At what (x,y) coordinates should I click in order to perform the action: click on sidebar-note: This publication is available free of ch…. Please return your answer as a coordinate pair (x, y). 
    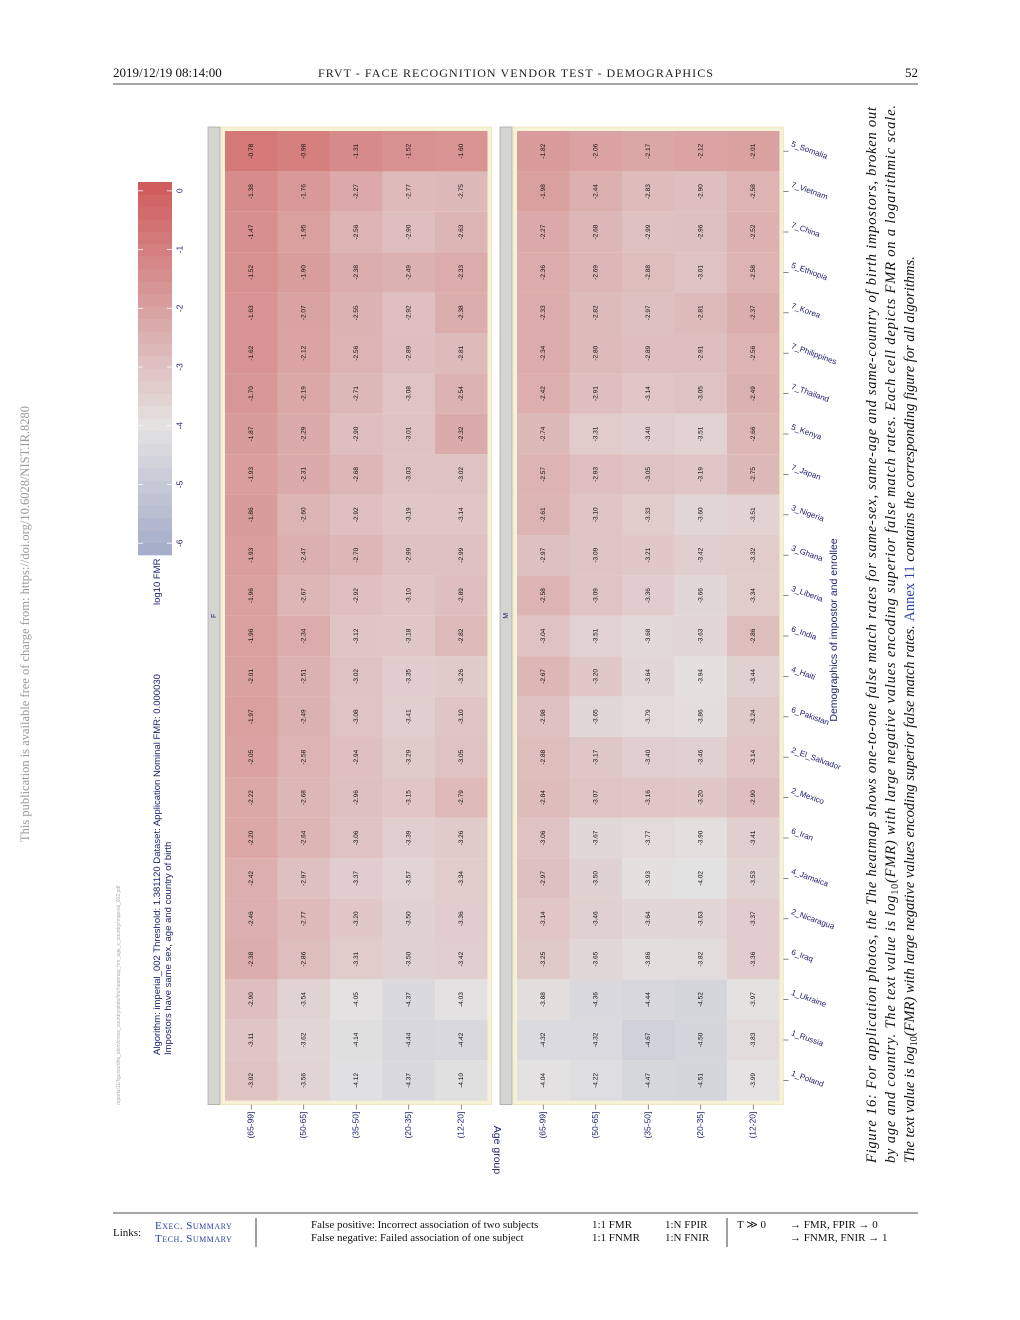
    Looking at the image, I should click on (25, 624).